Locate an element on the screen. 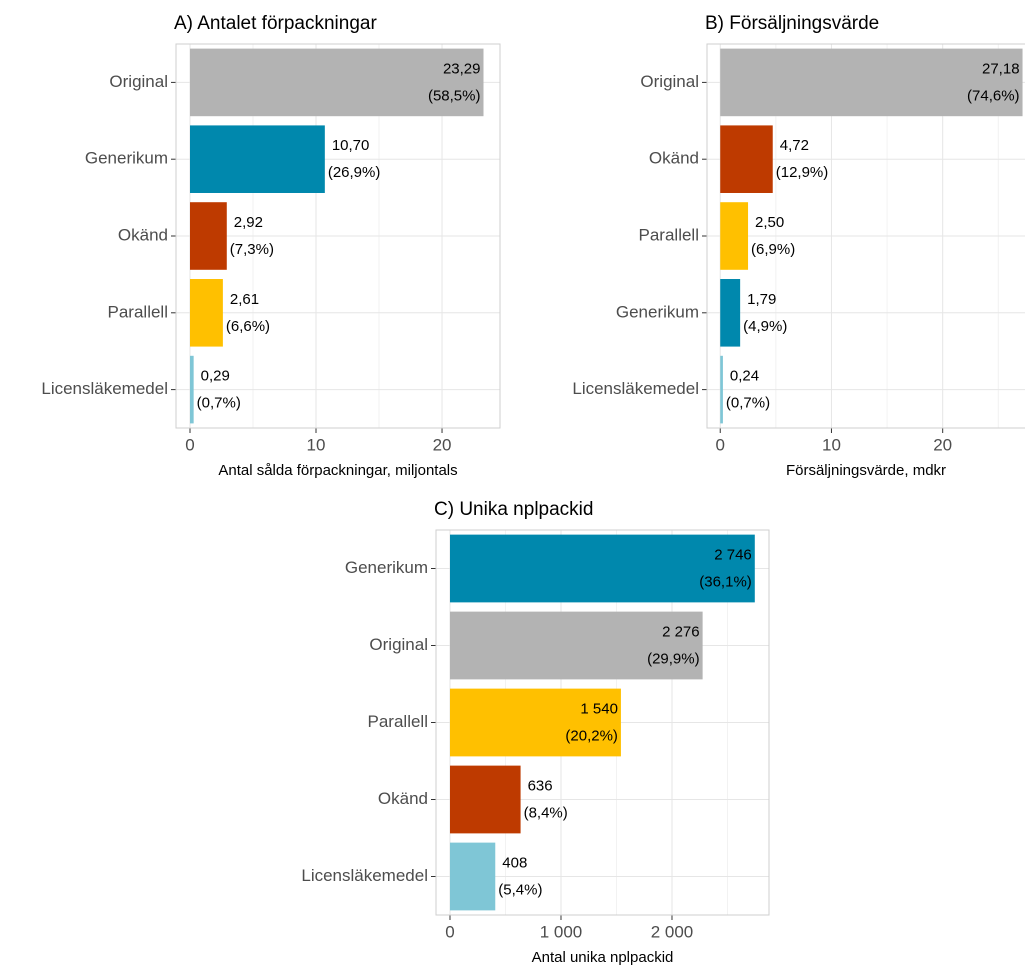  value-label: 4,72 is located at coordinates (794, 145).